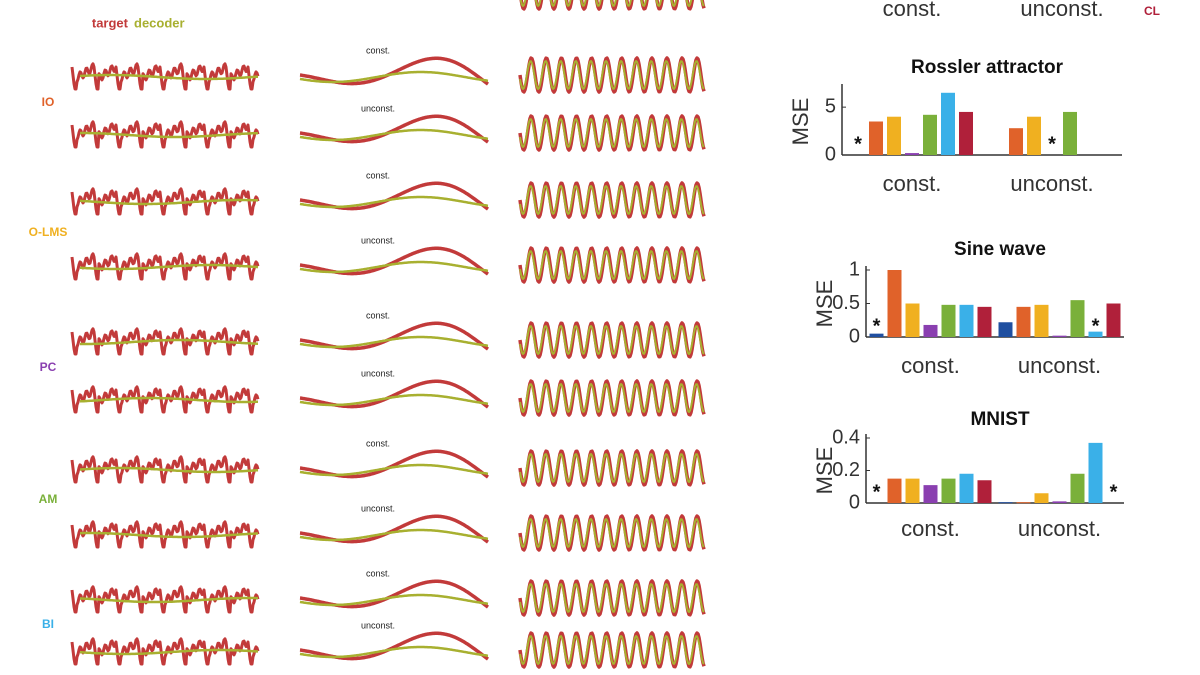 Image resolution: width=1200 pixels, height=675 pixels. Describe the element at coordinates (1061, 10) in the screenshot. I see `cropped-category: unconst.` at that location.